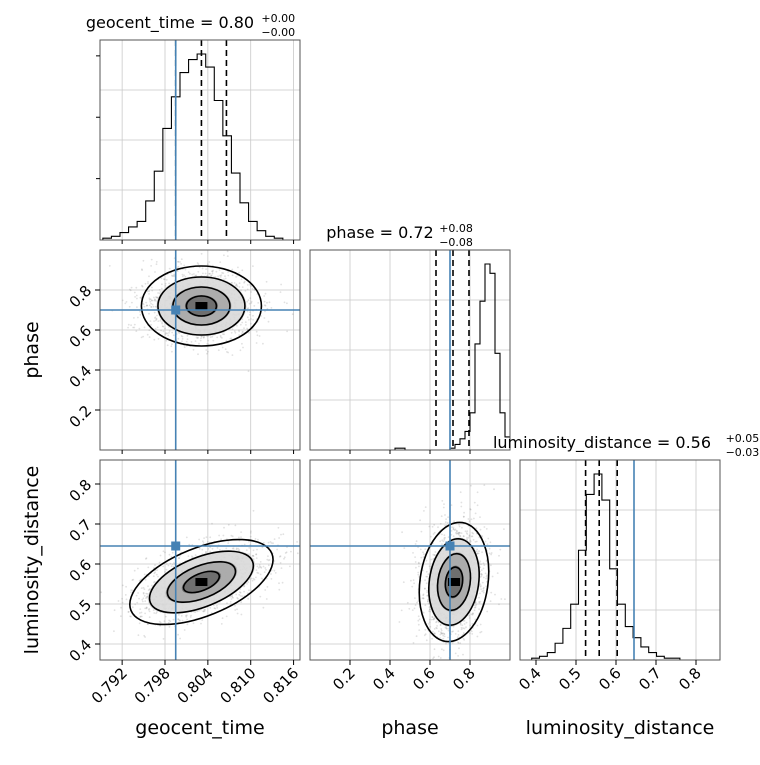  I want to click on panel-content, so click(203, 560).